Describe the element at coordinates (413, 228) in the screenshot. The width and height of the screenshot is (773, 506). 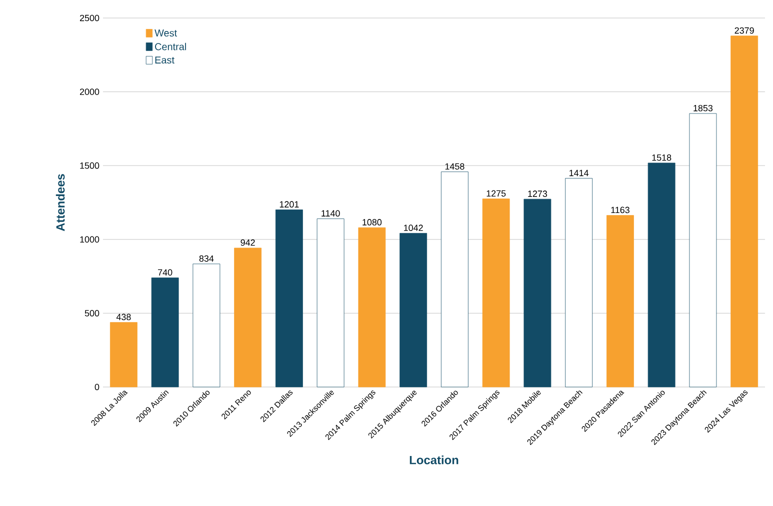
I see `data-label: 1042` at that location.